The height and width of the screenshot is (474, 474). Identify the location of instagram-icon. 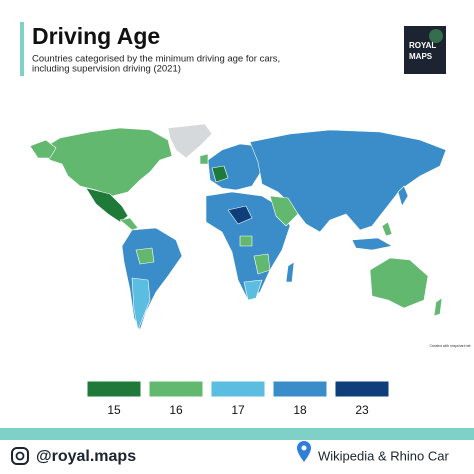
(20, 456).